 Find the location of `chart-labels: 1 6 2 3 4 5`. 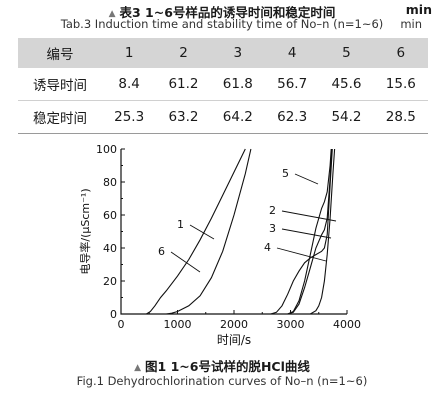

chart-labels: 1 6 2 3 4 5 is located at coordinates (247, 220).